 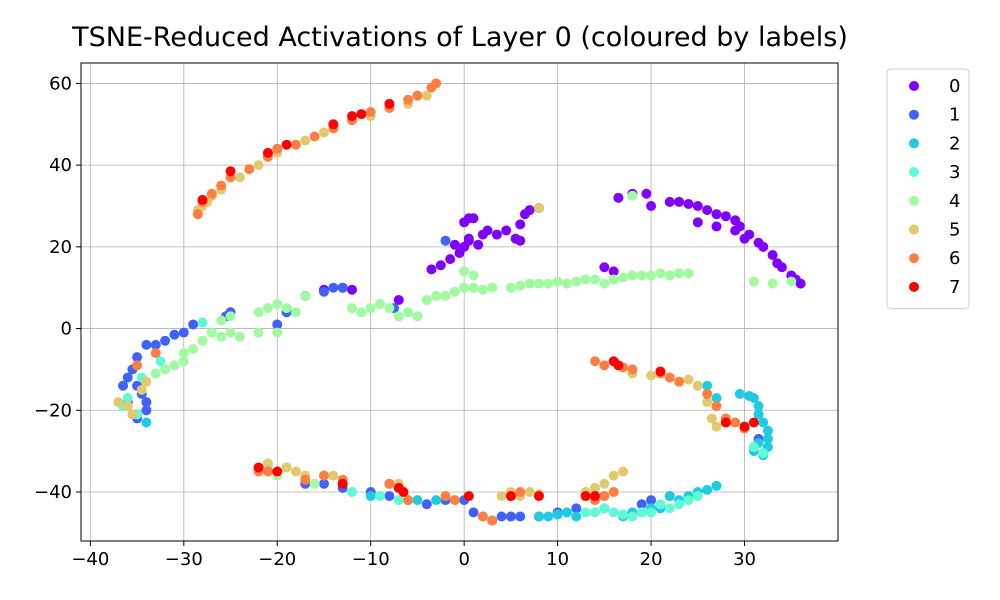 What do you see at coordinates (744, 559) in the screenshot?
I see `x-tick-label: 30` at bounding box center [744, 559].